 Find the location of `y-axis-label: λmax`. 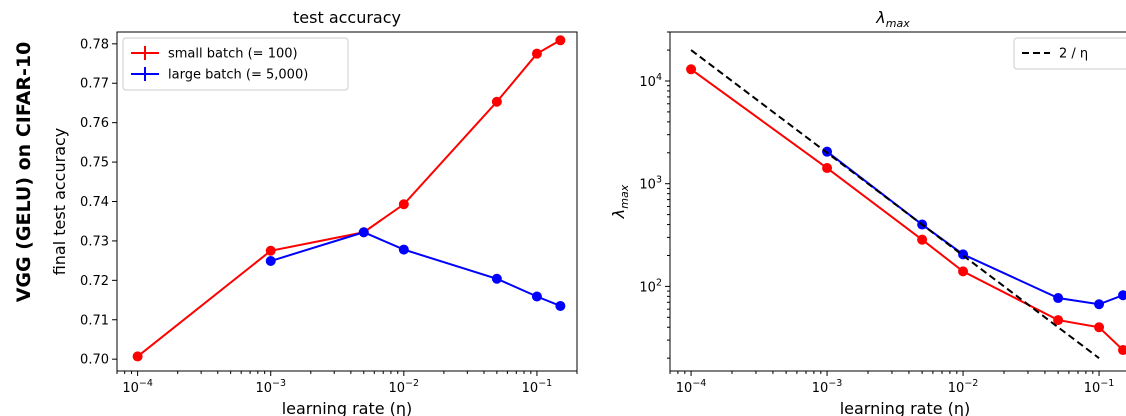

y-axis-label: λmax is located at coordinates (620, 201).